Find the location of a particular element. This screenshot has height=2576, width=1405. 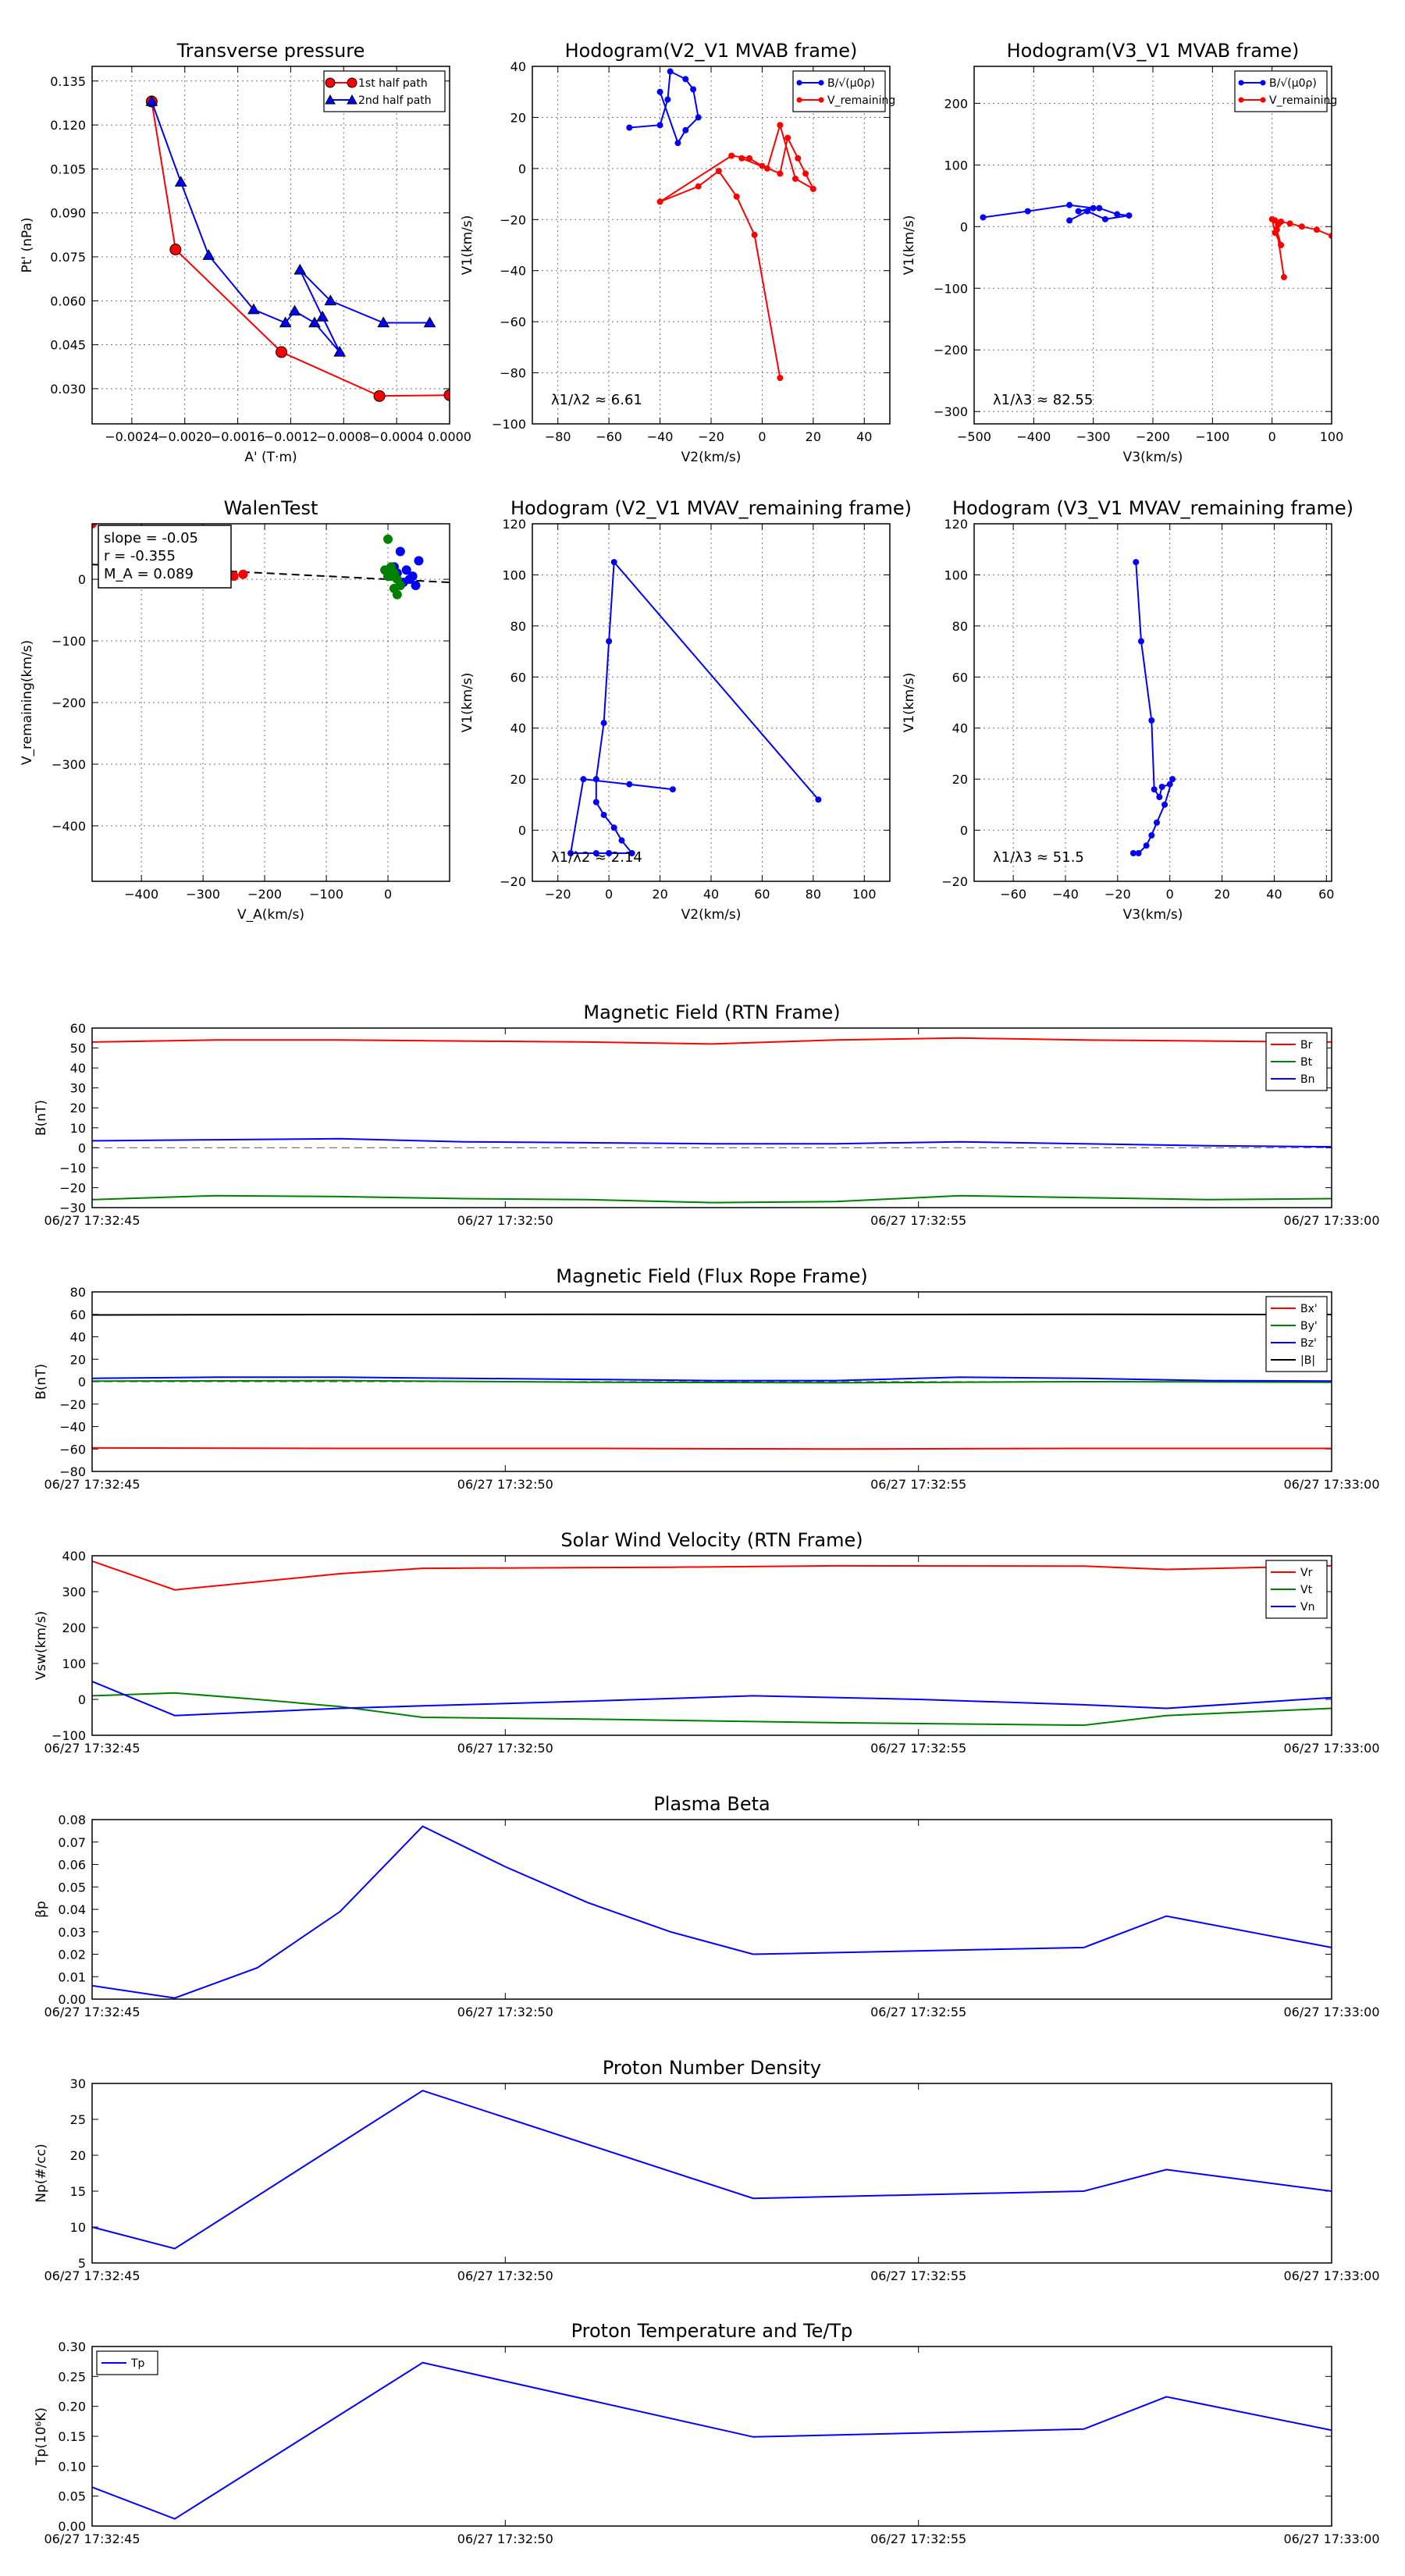

x-tick-label: 0.0000 is located at coordinates (449, 436).